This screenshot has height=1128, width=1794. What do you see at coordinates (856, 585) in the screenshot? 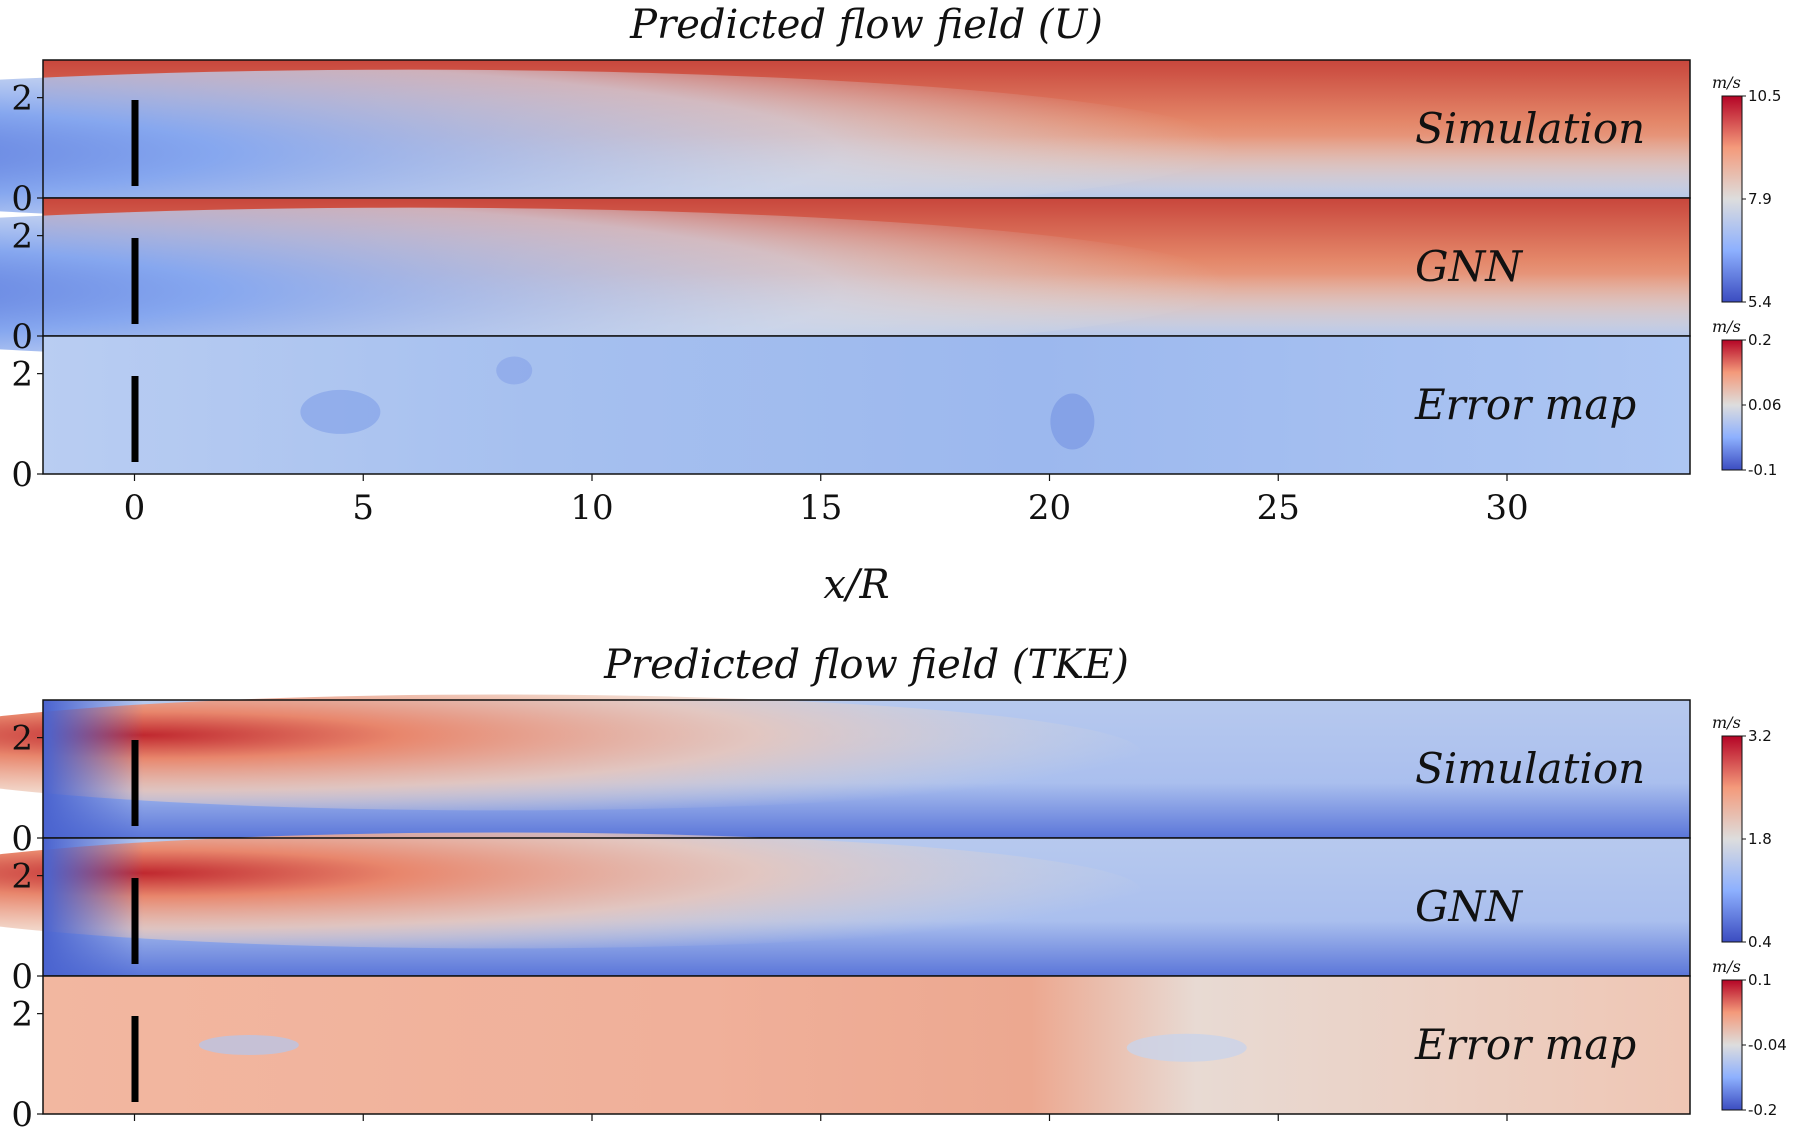
I see `x-axis-label: x/R` at bounding box center [856, 585].